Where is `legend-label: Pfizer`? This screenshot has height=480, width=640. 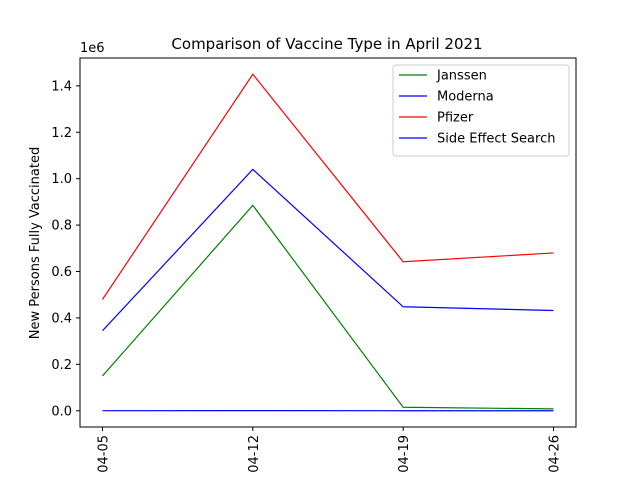 legend-label: Pfizer is located at coordinates (455, 118).